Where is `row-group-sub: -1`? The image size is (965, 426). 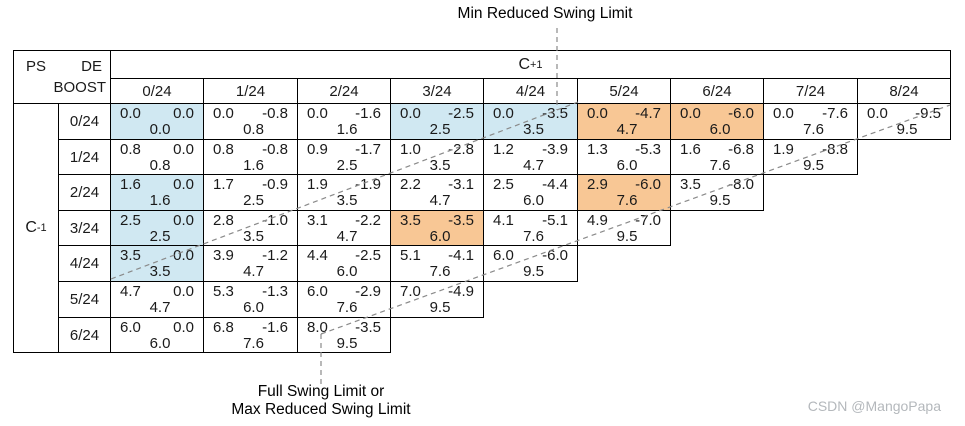
row-group-sub: -1 is located at coordinates (41, 228).